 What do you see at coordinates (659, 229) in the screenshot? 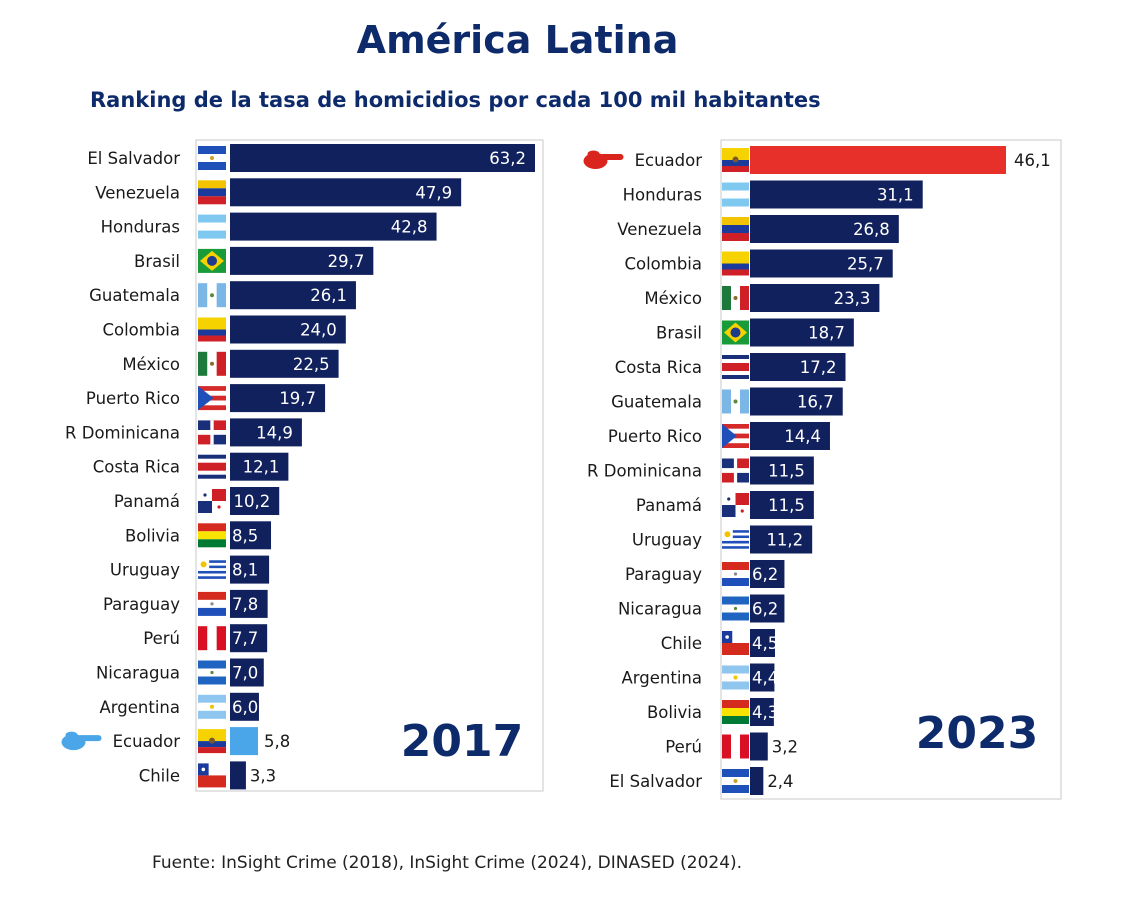
I see `category-label-venezuela-2023: Venezuela` at bounding box center [659, 229].